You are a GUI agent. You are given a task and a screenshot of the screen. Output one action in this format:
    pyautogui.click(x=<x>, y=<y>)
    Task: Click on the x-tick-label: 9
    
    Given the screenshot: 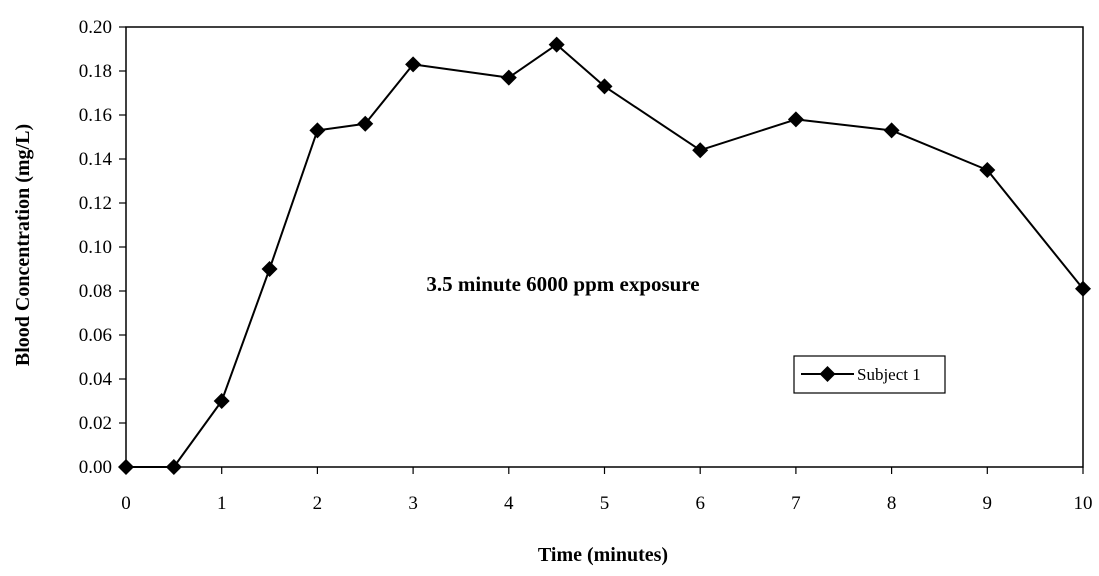 What is the action you would take?
    pyautogui.click(x=988, y=503)
    